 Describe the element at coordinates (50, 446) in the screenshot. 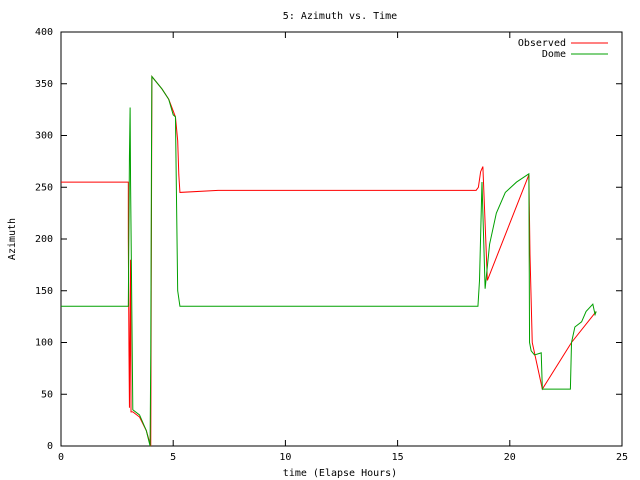

I see `y-tick-label: 0` at that location.